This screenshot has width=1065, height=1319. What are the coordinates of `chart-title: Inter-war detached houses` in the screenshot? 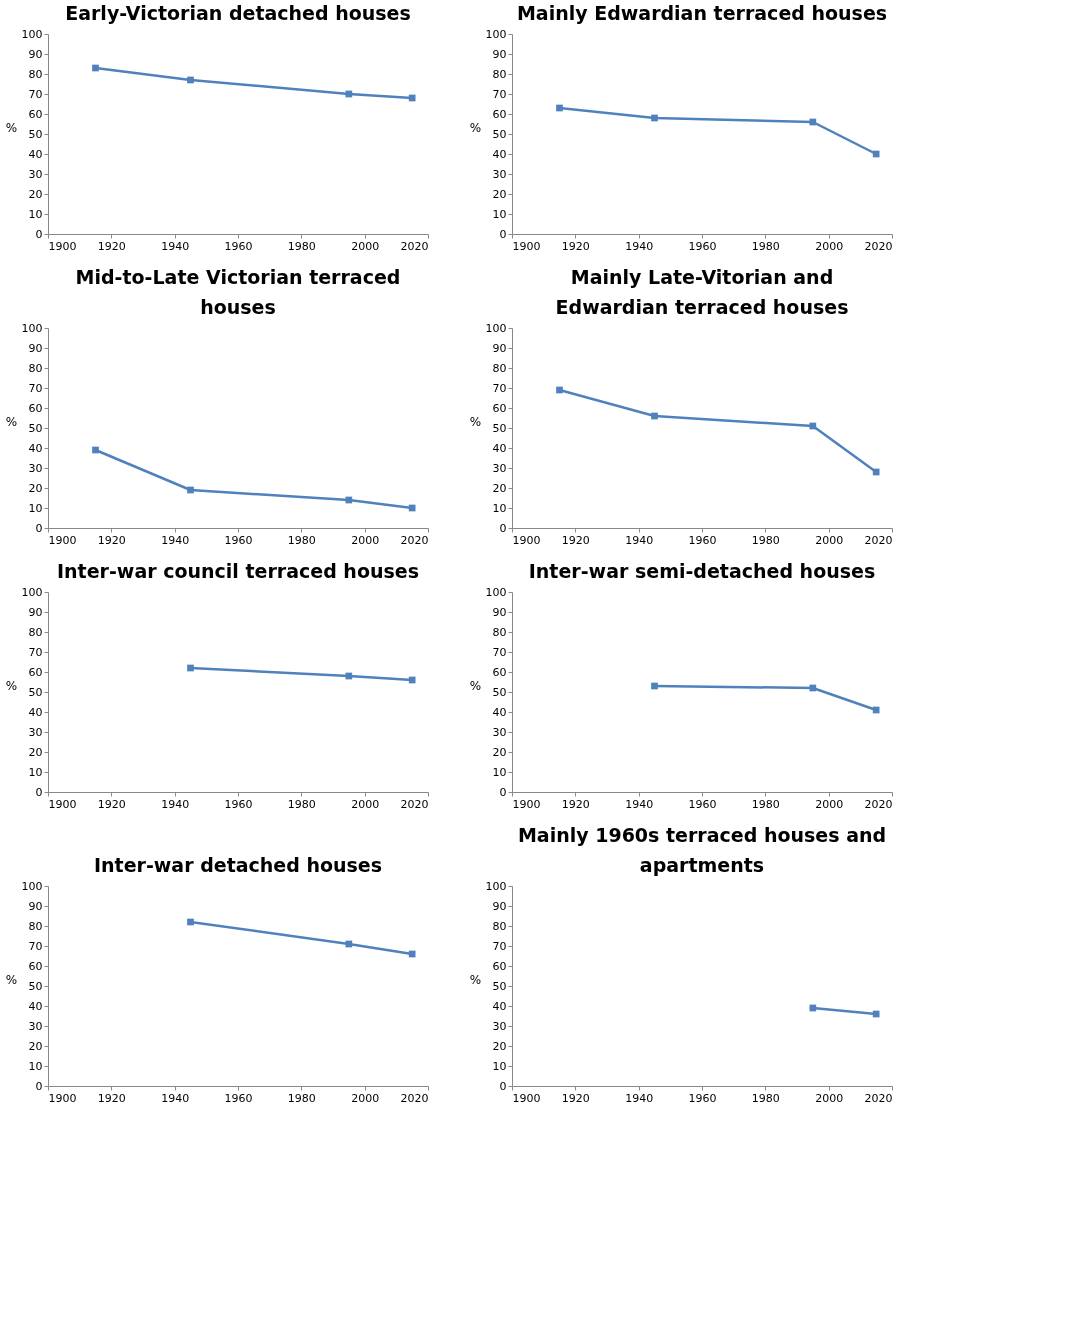 It's located at (238, 865).